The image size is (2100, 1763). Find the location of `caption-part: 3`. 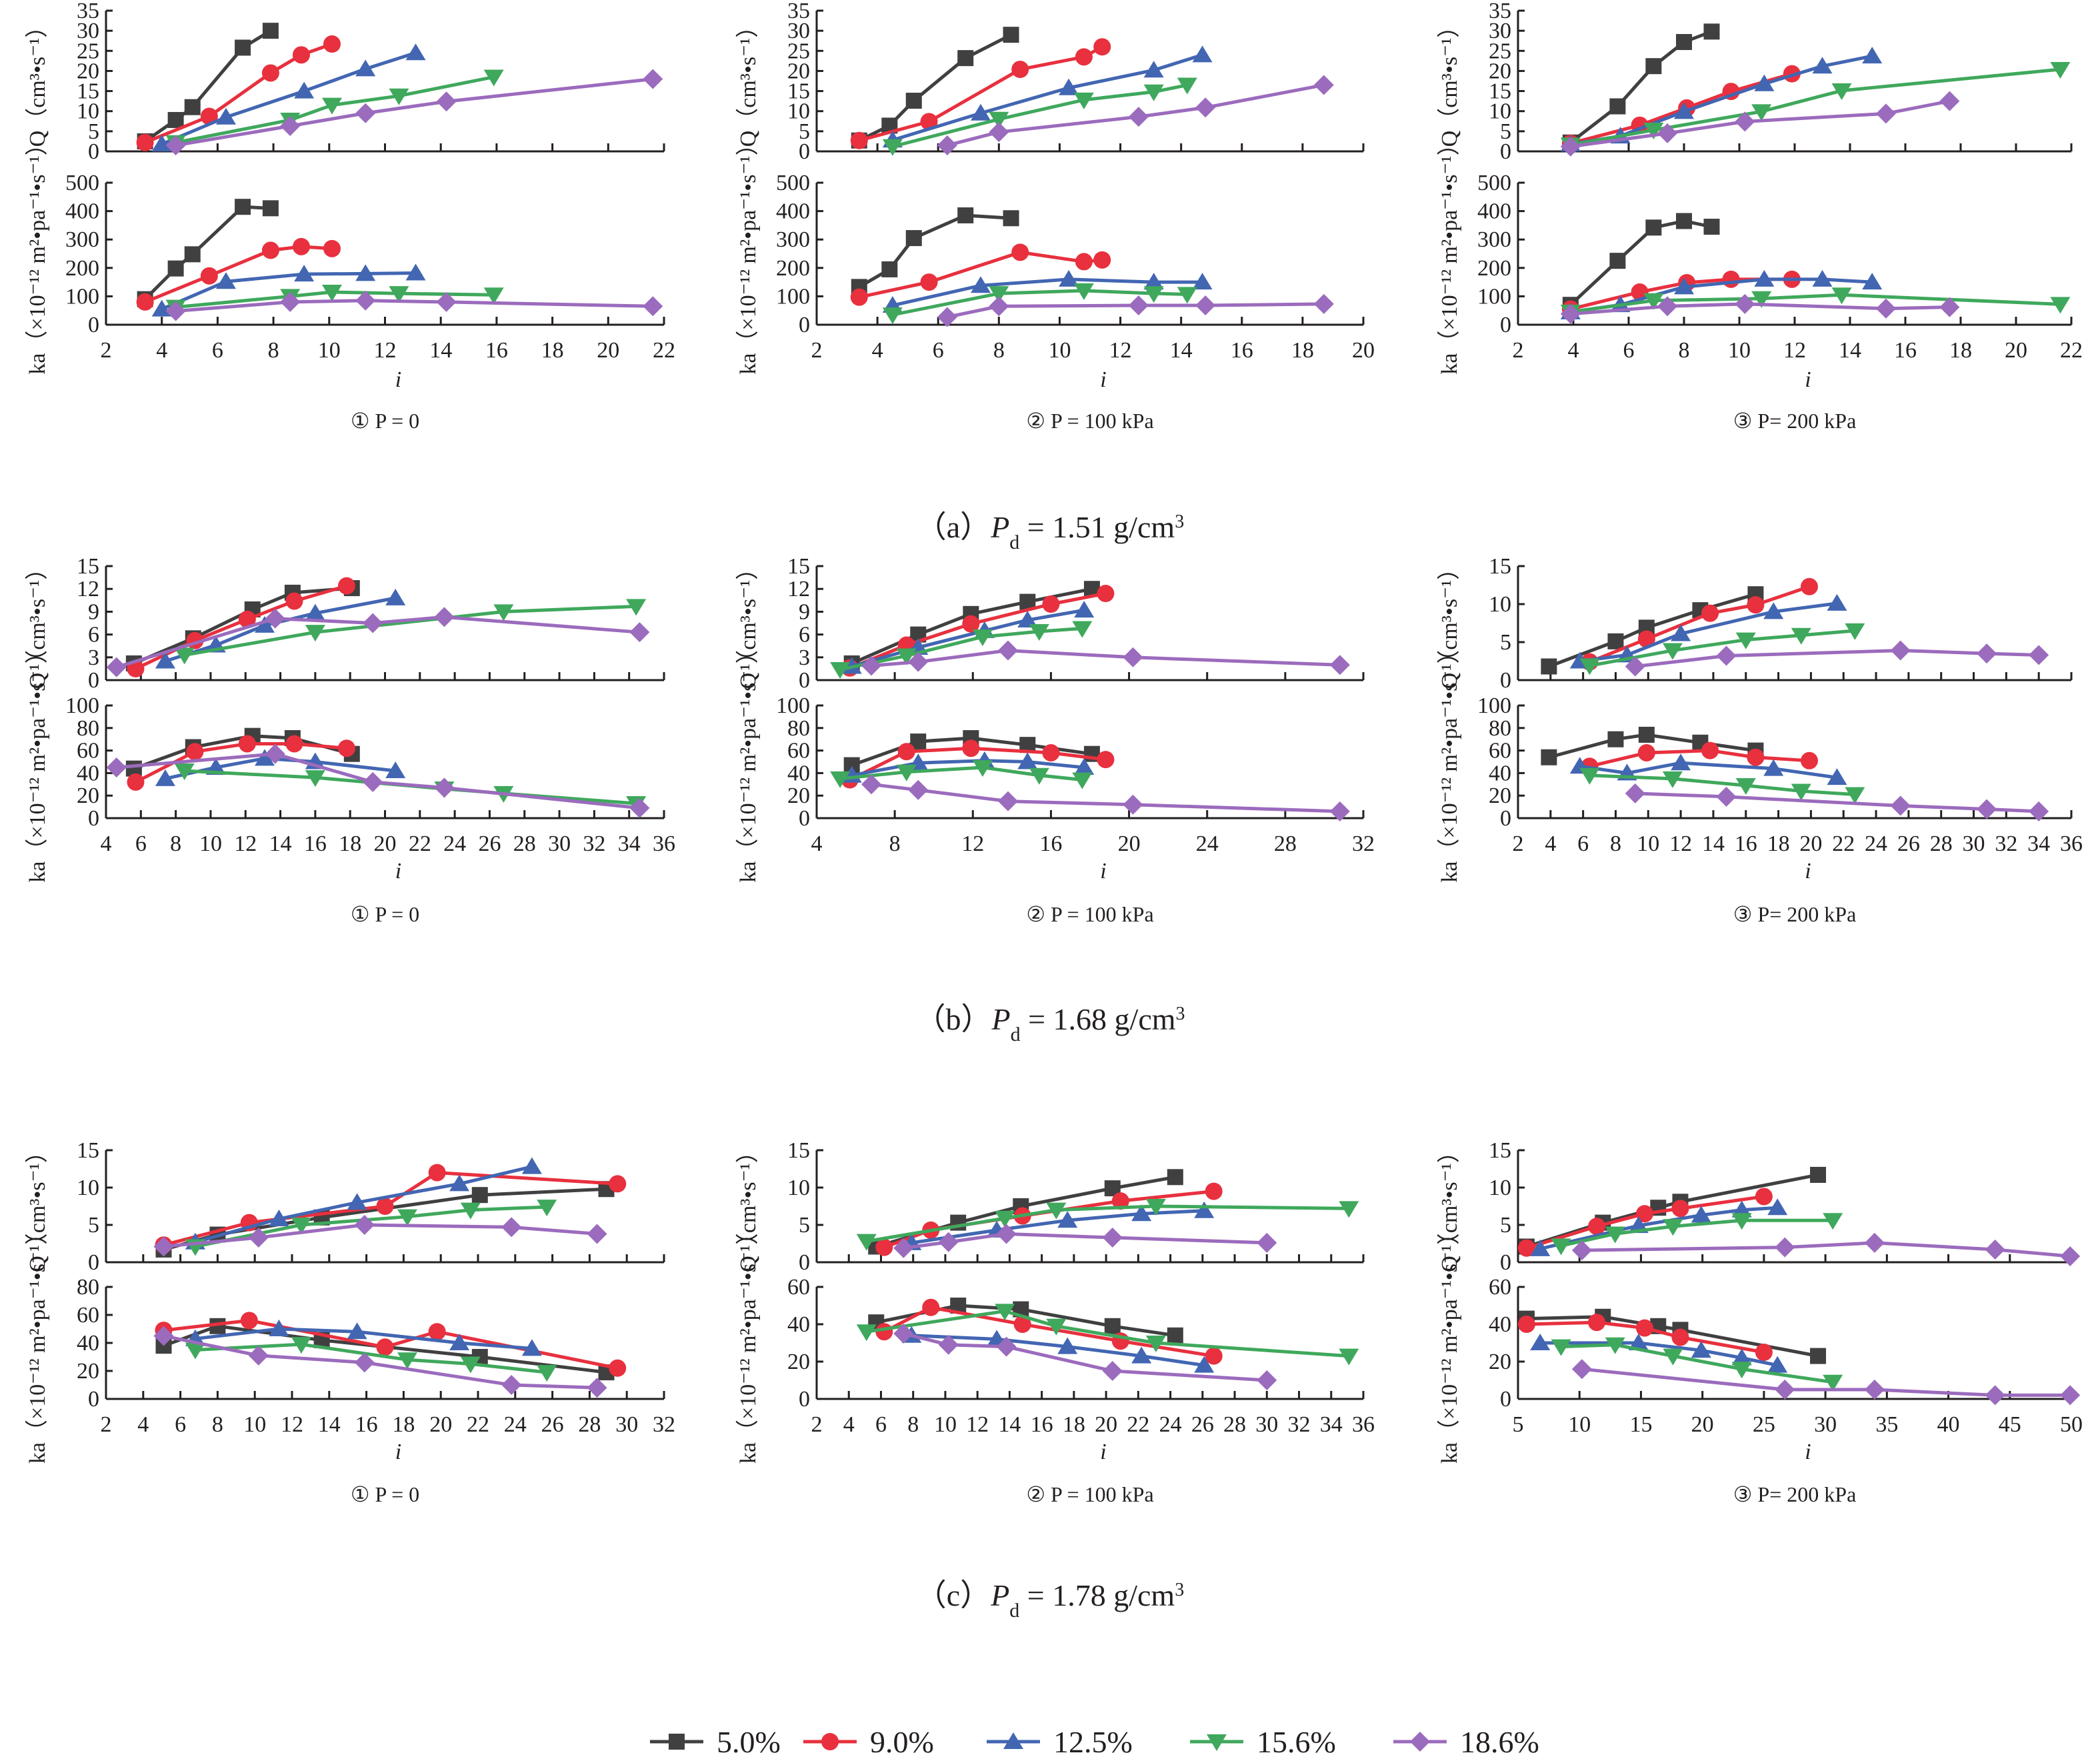

caption-part: 3 is located at coordinates (1179, 521).